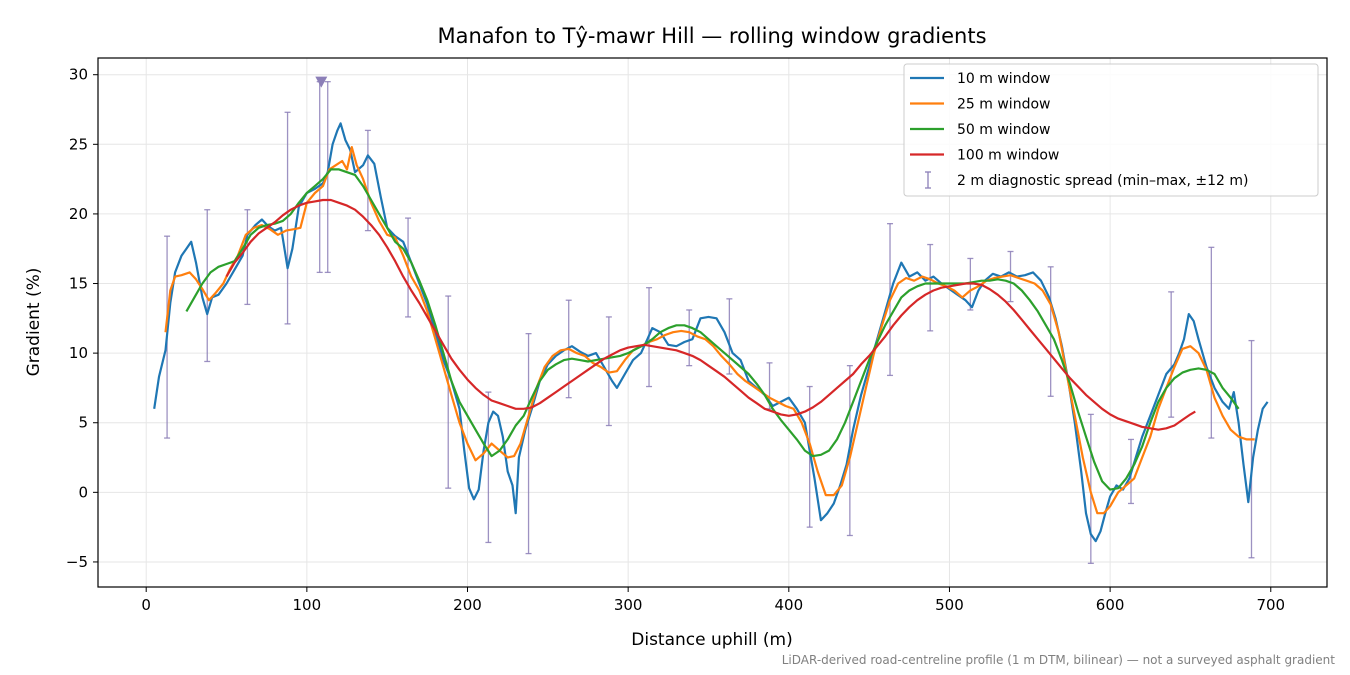 The image size is (1350, 675). What do you see at coordinates (628, 605) in the screenshot?
I see `x-tick-label: 300` at bounding box center [628, 605].